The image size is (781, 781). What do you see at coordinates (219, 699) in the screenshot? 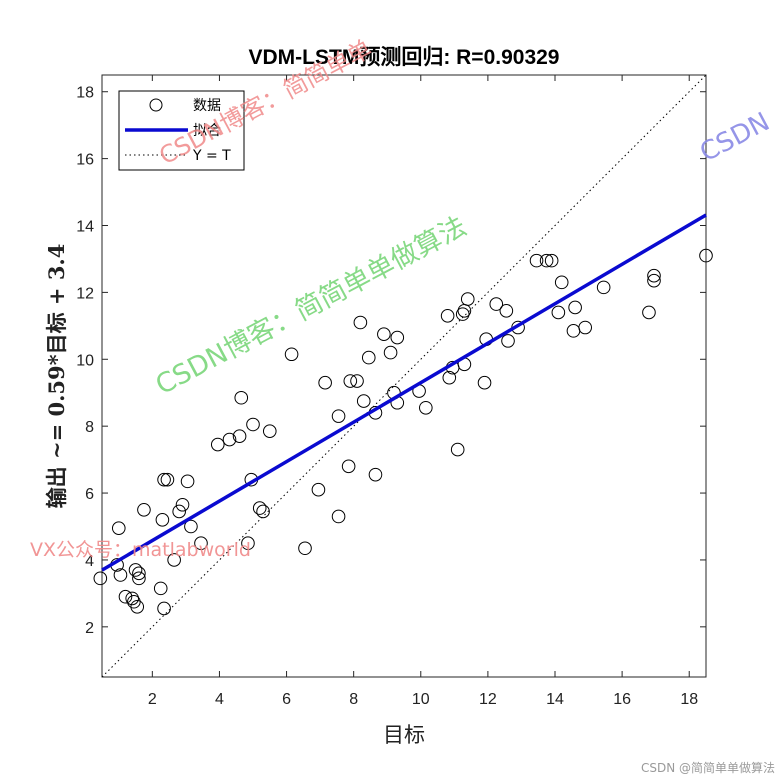
I see `x-tick-label: 4` at bounding box center [219, 699].